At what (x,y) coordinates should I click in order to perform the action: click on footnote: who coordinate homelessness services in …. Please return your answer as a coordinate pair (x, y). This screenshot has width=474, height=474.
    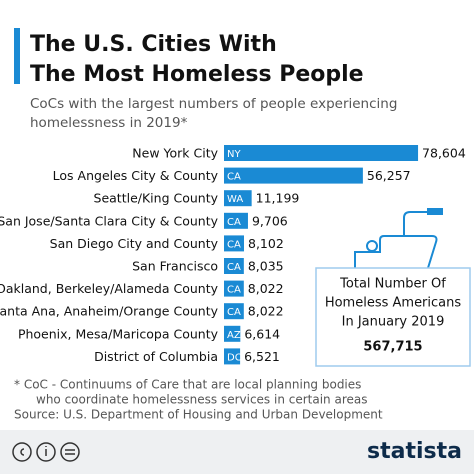
    Looking at the image, I should click on (201, 400).